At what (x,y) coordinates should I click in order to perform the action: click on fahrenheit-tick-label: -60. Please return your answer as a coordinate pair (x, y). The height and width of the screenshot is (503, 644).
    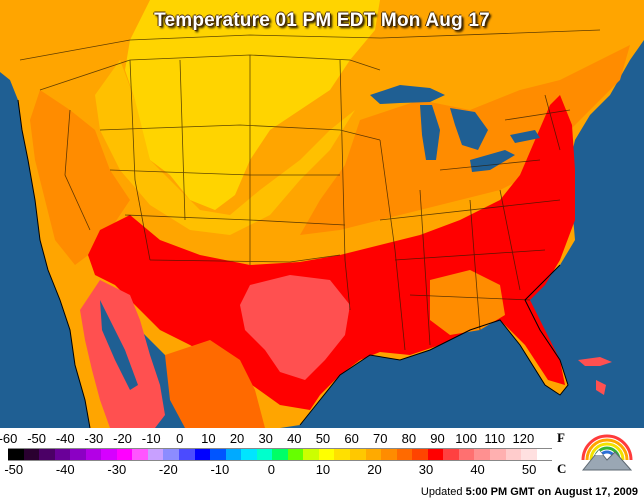
    Looking at the image, I should click on (9, 438).